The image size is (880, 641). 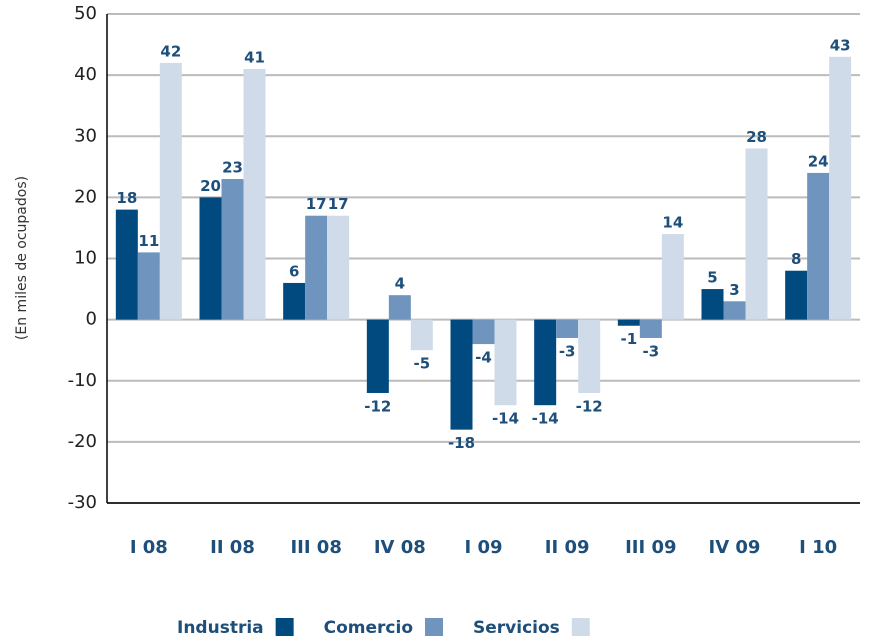 What do you see at coordinates (315, 547) in the screenshot?
I see `x-tick-label: III 08` at bounding box center [315, 547].